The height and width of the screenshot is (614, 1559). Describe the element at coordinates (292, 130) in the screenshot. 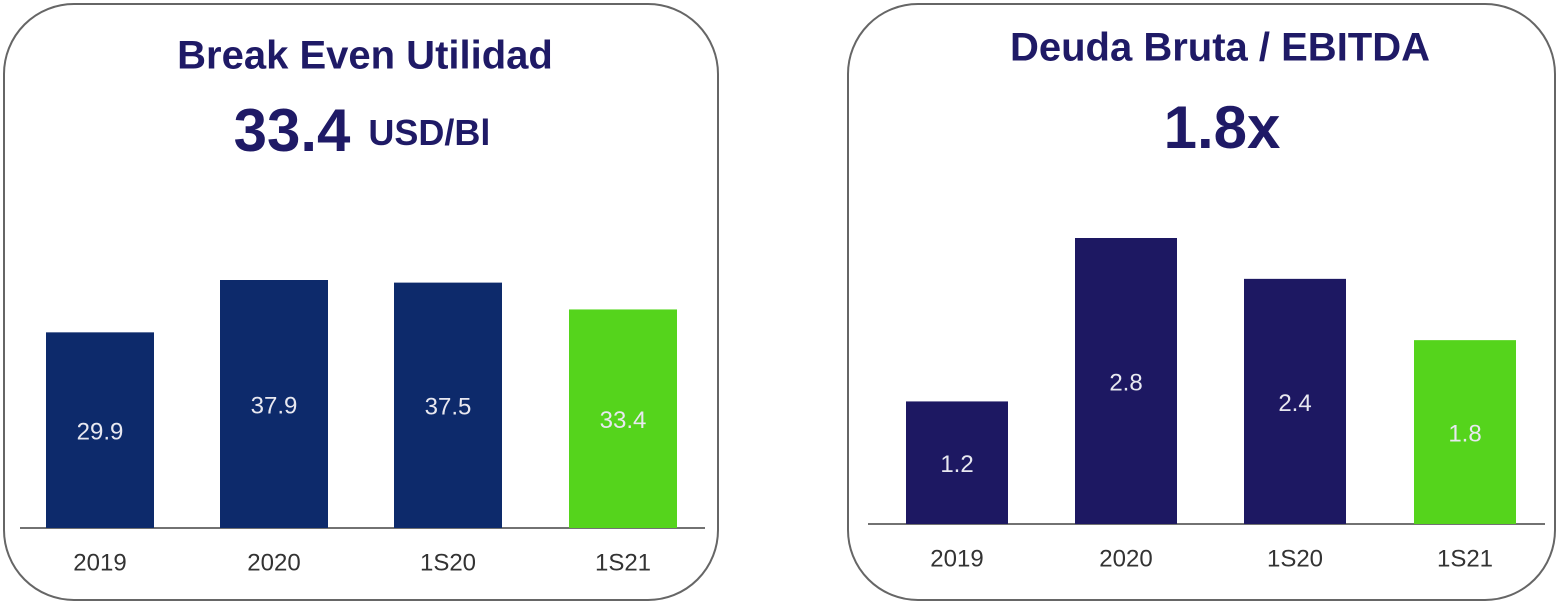

I see `kpi-value: 33.4` at that location.